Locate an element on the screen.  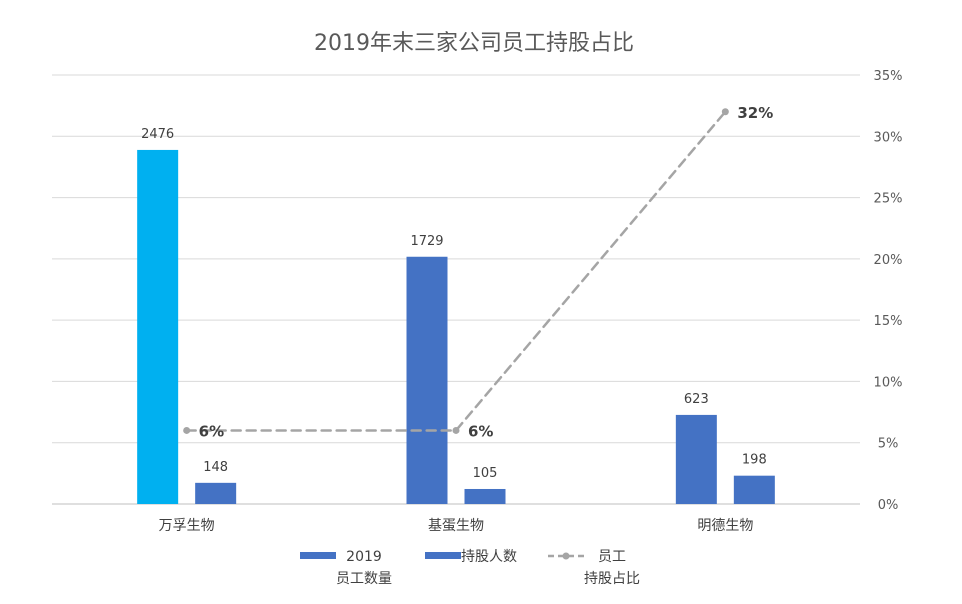
legend: 2019 员工数量 持股人数 员工持股占比 is located at coordinates (470, 568).